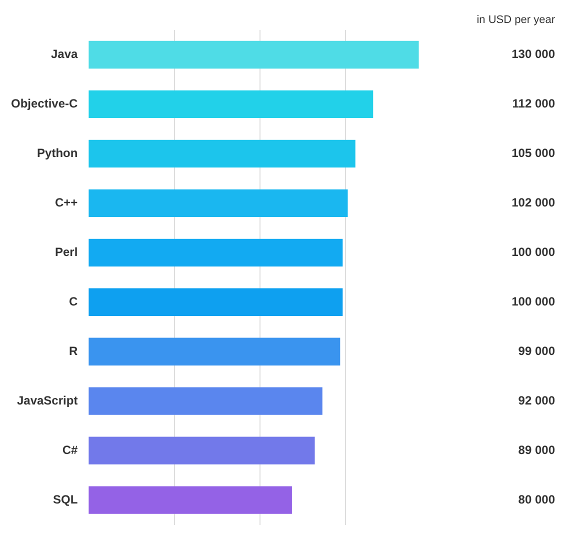 This screenshot has height=543, width=569. What do you see at coordinates (534, 103) in the screenshot?
I see `data-label: 112 000` at bounding box center [534, 103].